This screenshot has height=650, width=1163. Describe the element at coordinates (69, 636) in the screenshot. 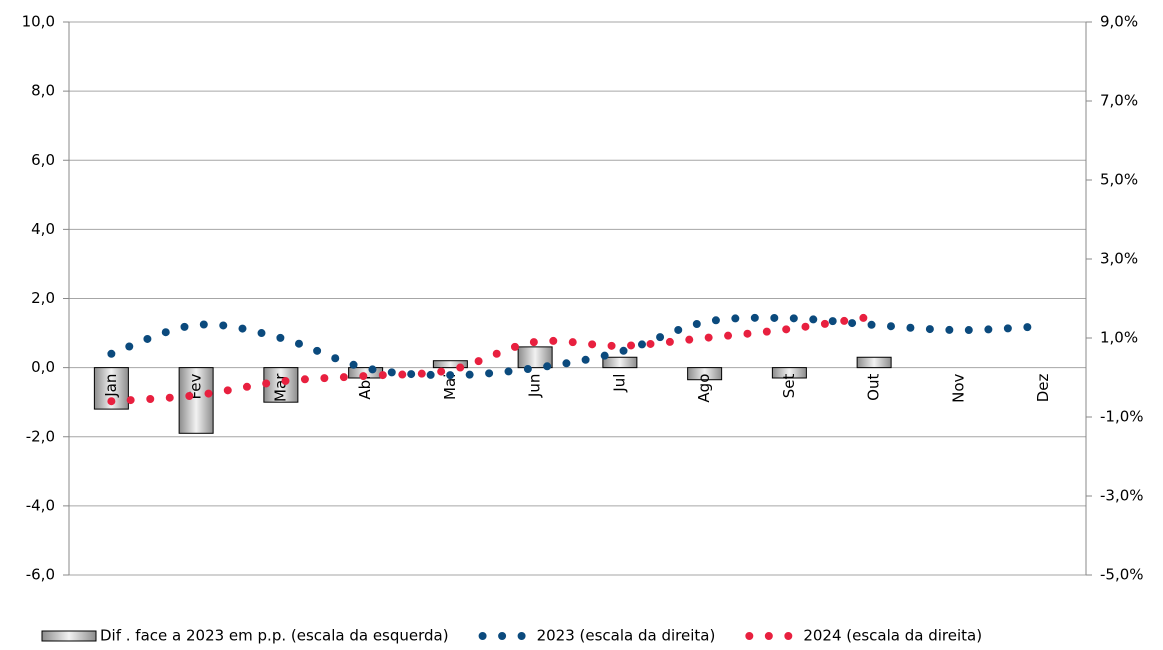

I see `legend-swatch` at that location.